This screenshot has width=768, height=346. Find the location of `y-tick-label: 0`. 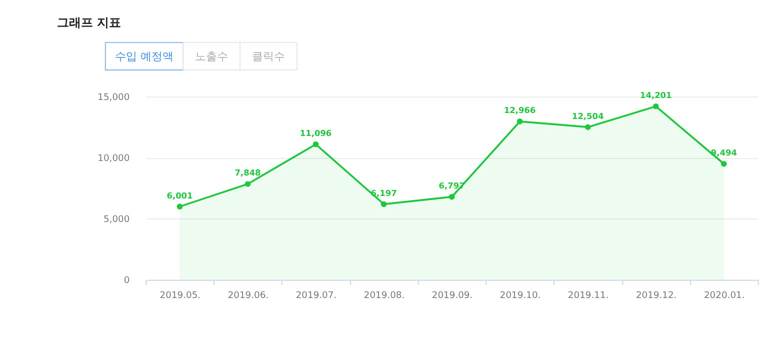

y-tick-label: 0 is located at coordinates (127, 280).